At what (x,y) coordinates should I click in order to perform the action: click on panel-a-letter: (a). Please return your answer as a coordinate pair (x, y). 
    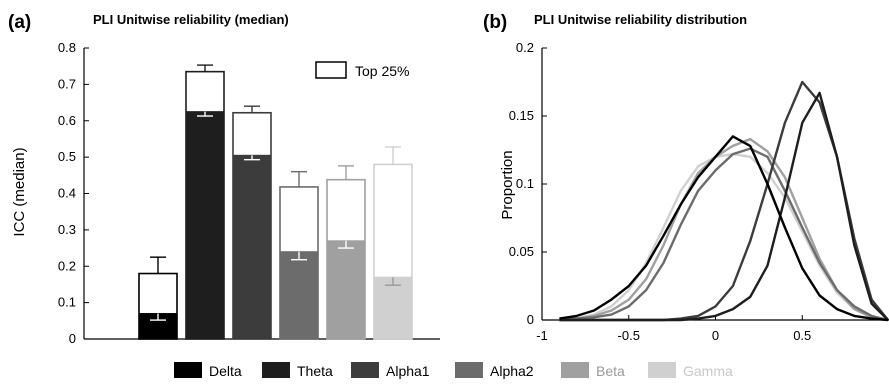
    Looking at the image, I should click on (19, 22).